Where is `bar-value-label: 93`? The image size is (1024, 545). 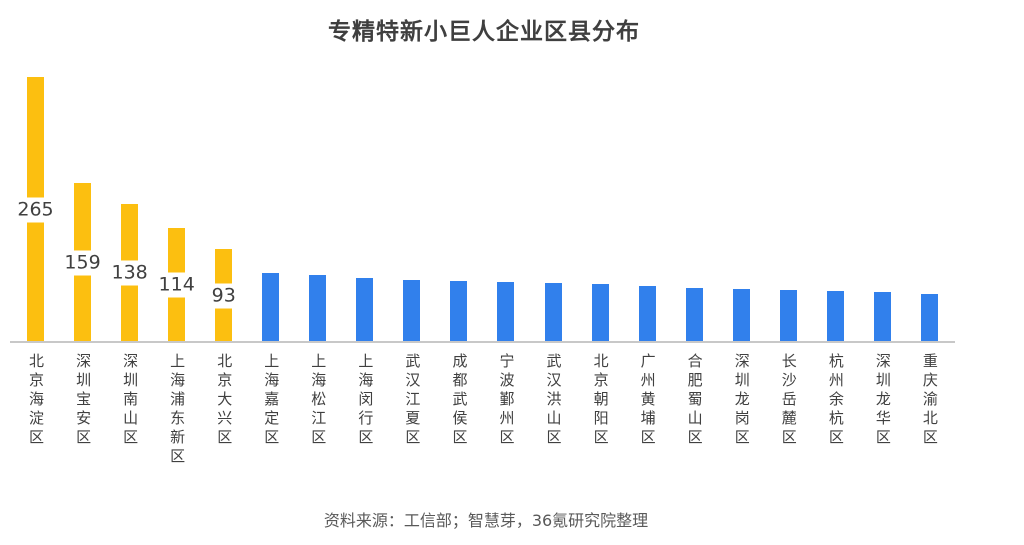 bar-value-label: 93 is located at coordinates (223, 295).